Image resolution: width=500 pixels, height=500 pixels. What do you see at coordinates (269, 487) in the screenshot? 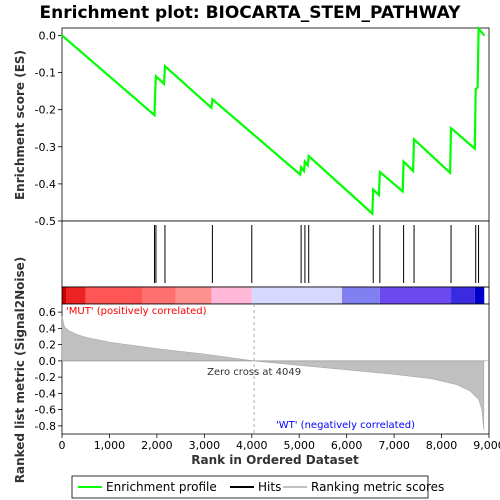
I see `legend-item-hits: Hits` at bounding box center [269, 487].